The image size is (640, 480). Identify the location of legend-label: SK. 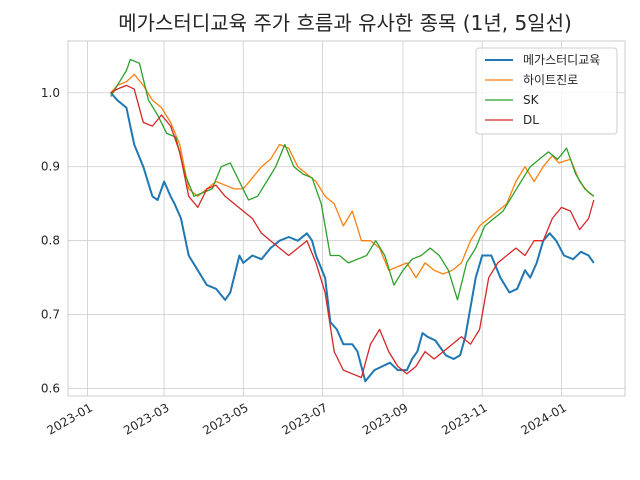
(531, 100).